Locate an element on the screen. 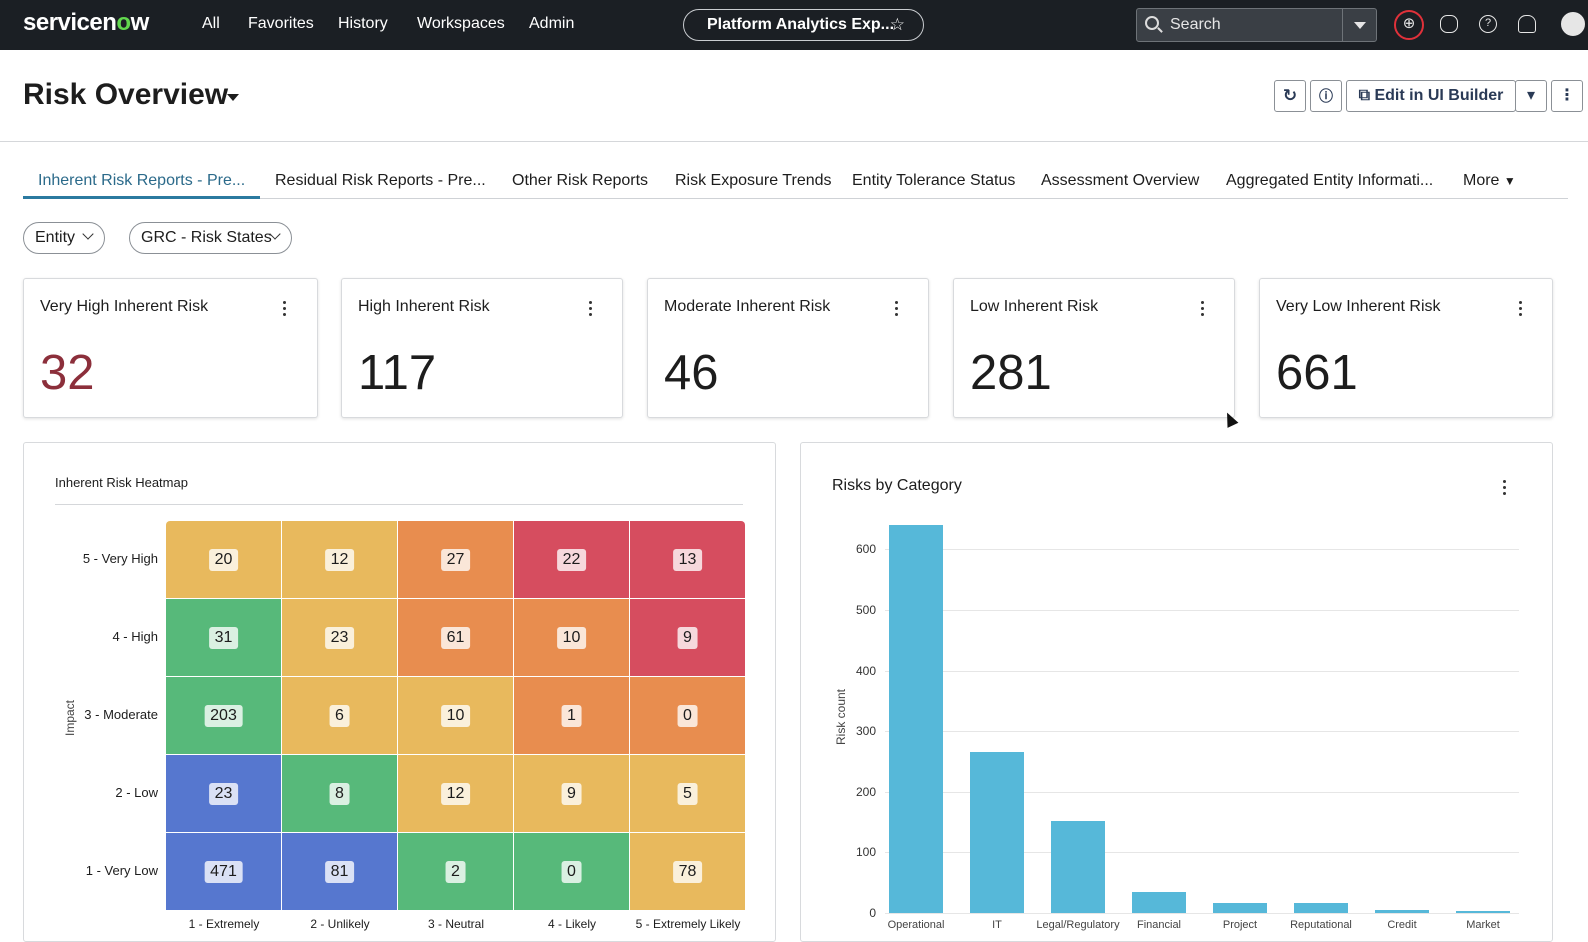  heatmap-cell-value: 12 is located at coordinates (455, 793).